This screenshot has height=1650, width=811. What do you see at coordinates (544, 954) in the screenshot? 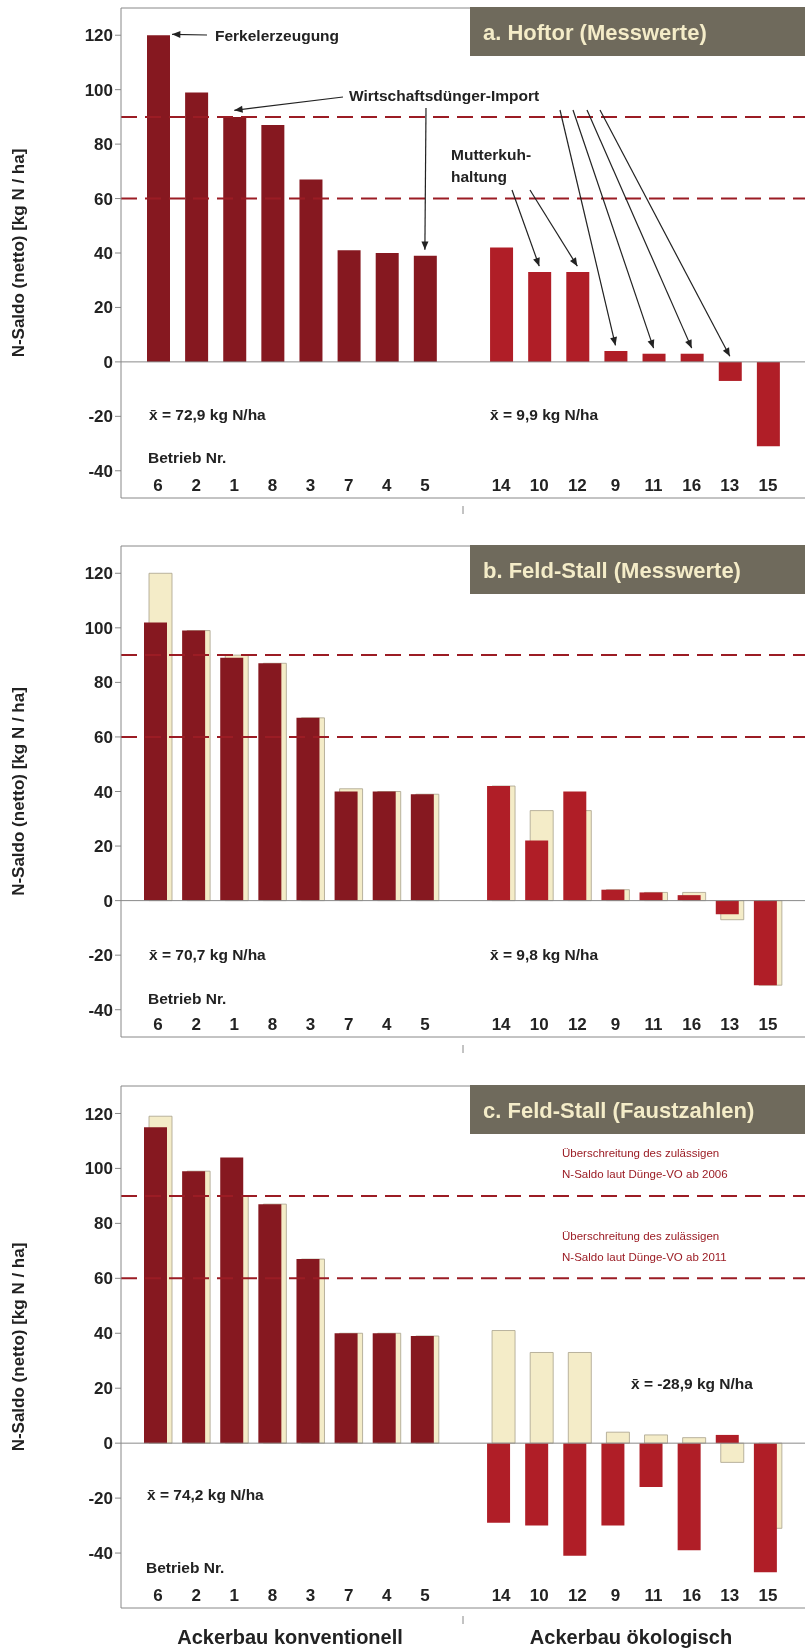
I see `annotation: x̄ = 9,8 kg N/ha` at bounding box center [544, 954].